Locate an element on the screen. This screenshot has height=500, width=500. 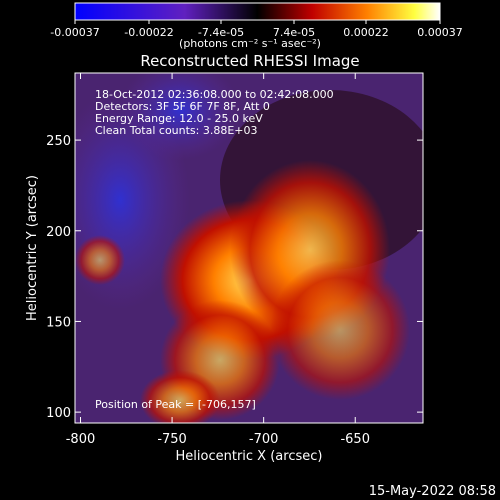
colorbar-tick-label: 7.4e-05 is located at coordinates (294, 32).